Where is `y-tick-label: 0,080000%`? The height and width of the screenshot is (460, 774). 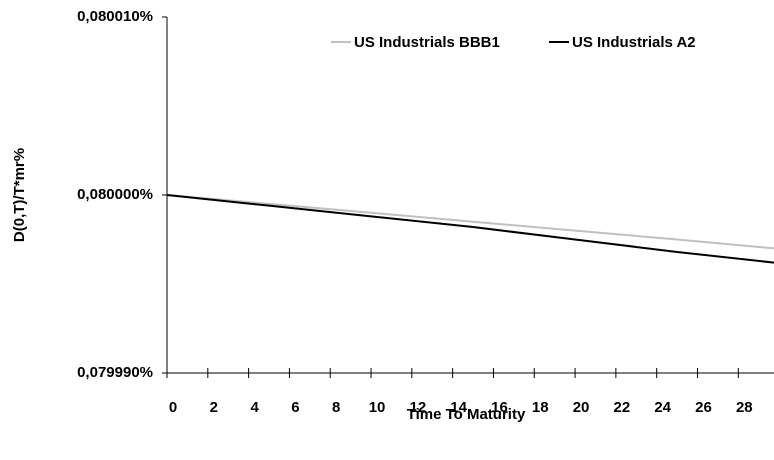
y-tick-label: 0,080000% is located at coordinates (115, 194).